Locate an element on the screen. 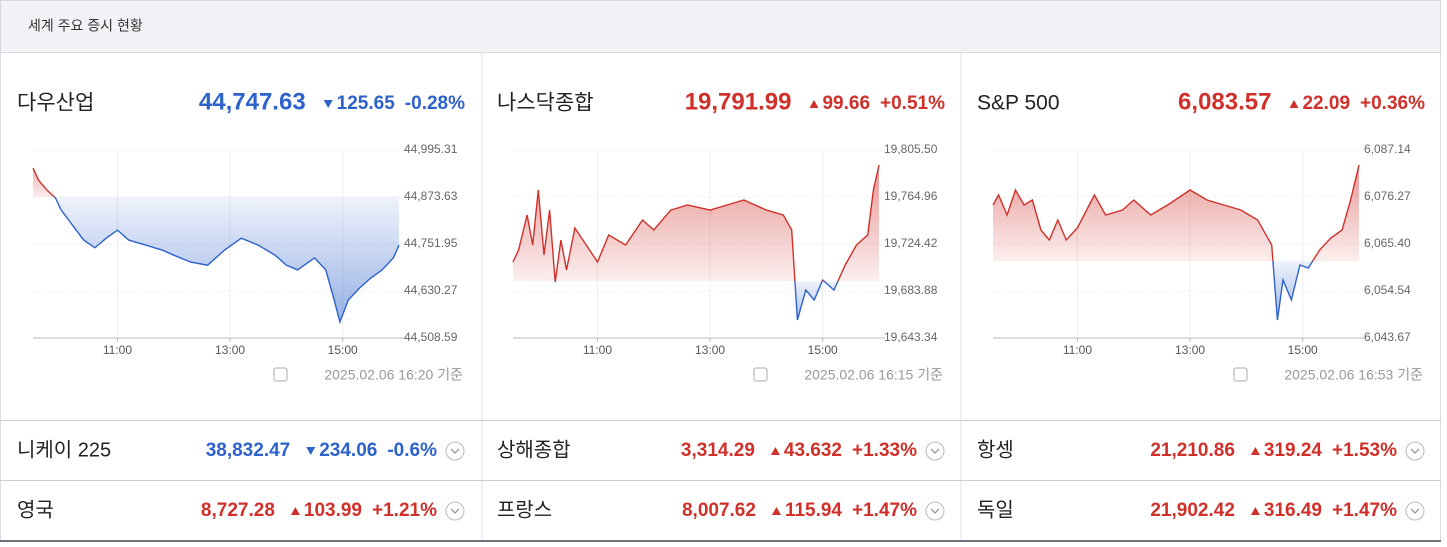 This screenshot has height=547, width=1447. index-name: 독일 is located at coordinates (995, 509).